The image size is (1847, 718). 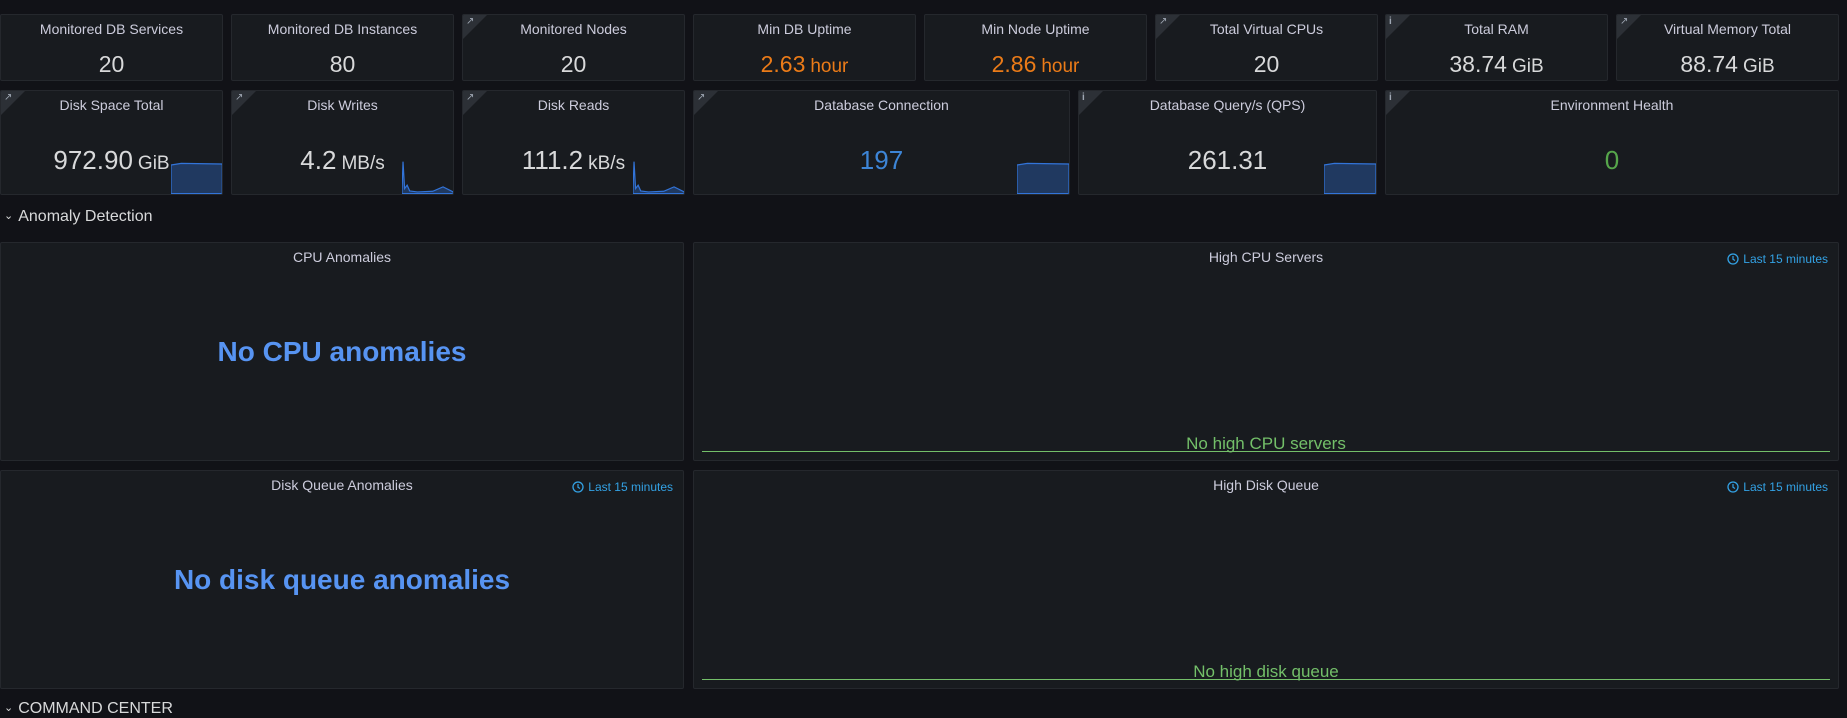 What do you see at coordinates (1496, 29) in the screenshot?
I see `panel-title: Total RAM` at bounding box center [1496, 29].